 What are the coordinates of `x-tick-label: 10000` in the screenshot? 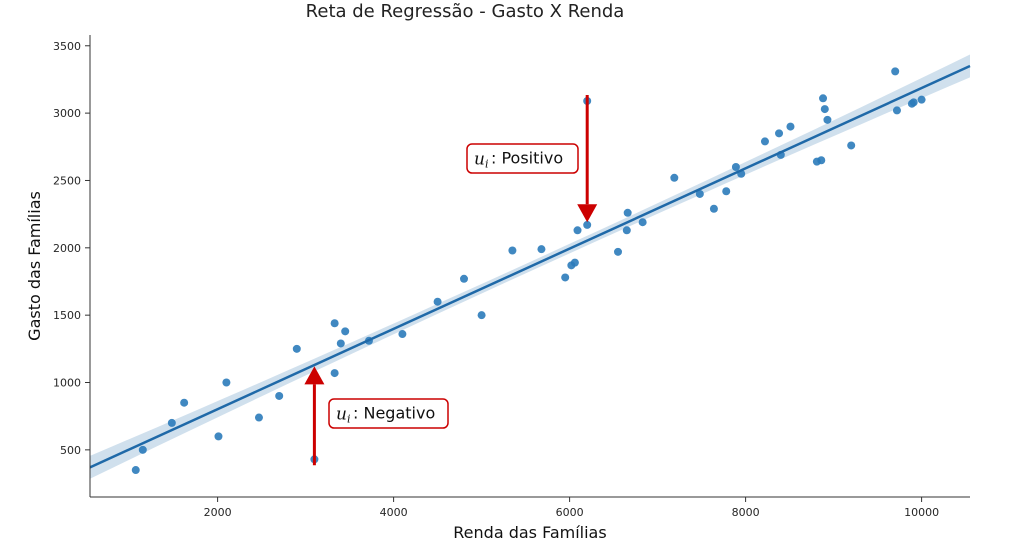 It's located at (921, 512).